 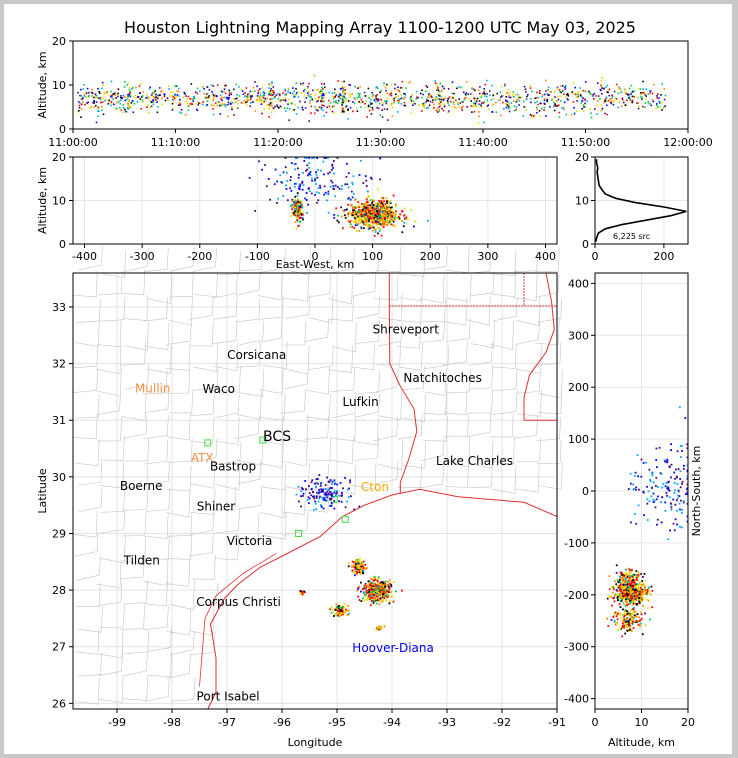 What do you see at coordinates (59, 703) in the screenshot?
I see `y-tick-label: 26` at bounding box center [59, 703].